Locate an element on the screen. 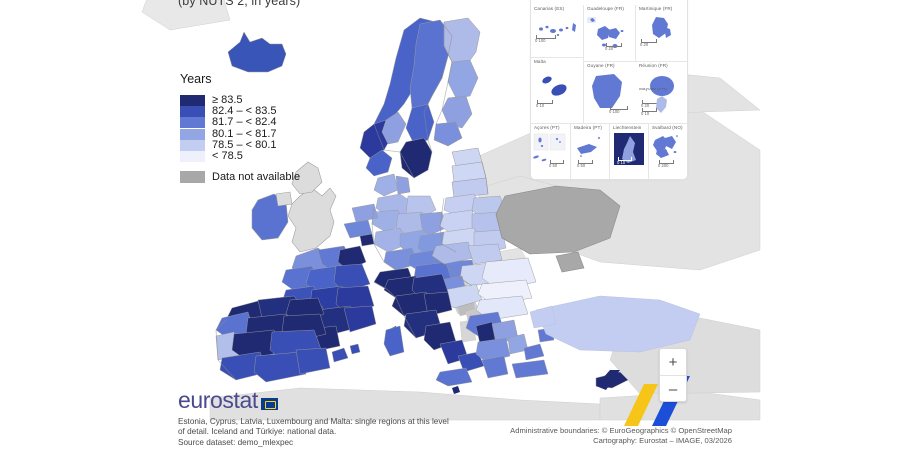 The width and height of the screenshot is (900, 456). legend-label: < 78.5 is located at coordinates (227, 156).